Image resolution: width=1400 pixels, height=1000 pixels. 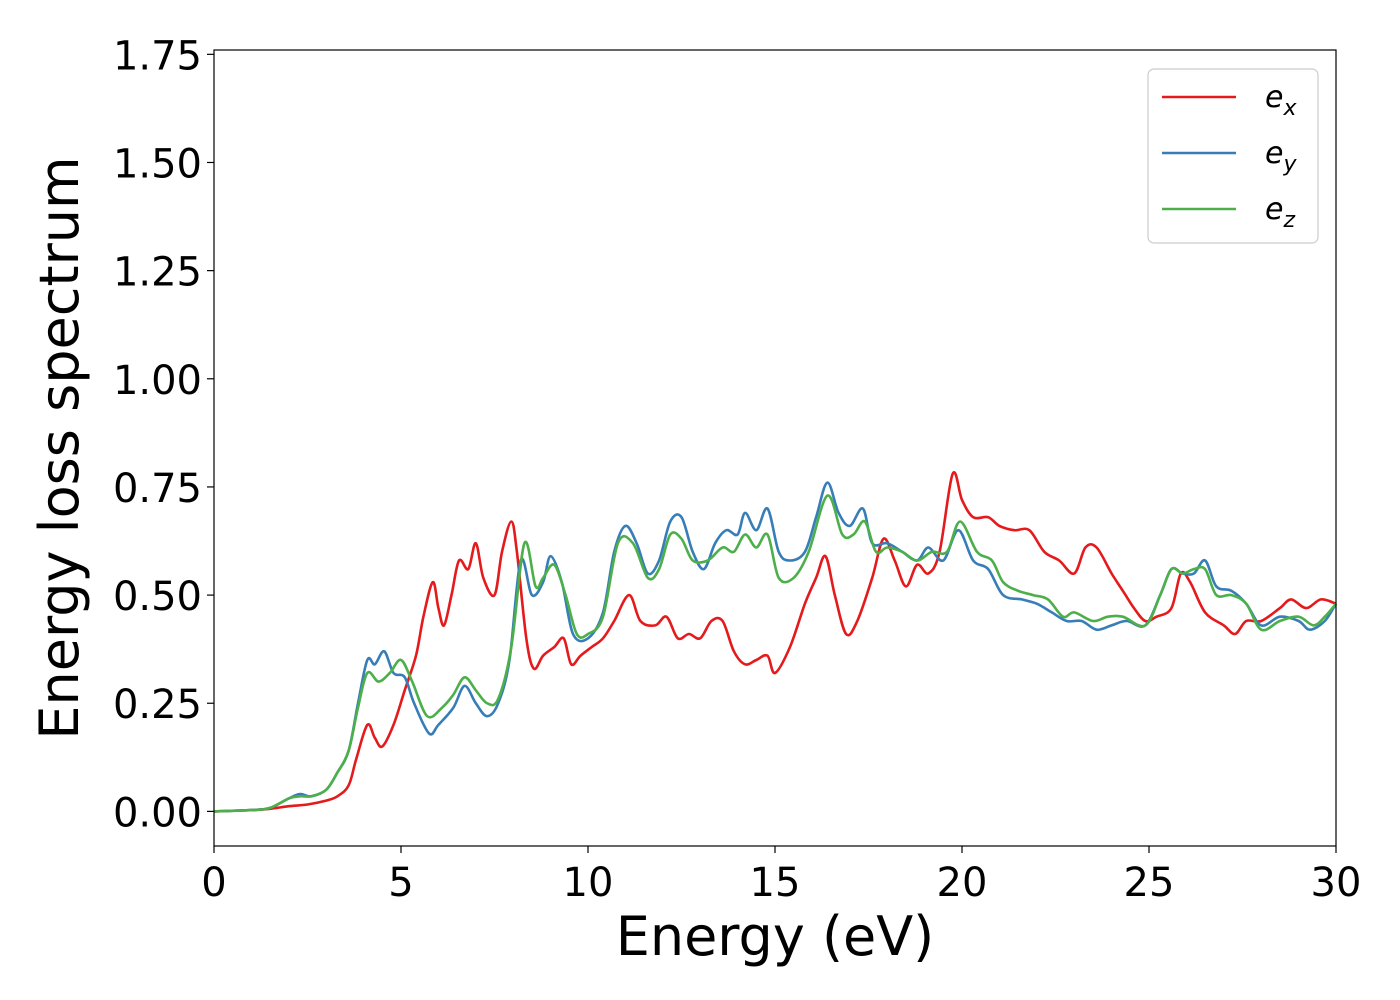 What do you see at coordinates (157, 813) in the screenshot?
I see `y-tick-label: 0.00` at bounding box center [157, 813].